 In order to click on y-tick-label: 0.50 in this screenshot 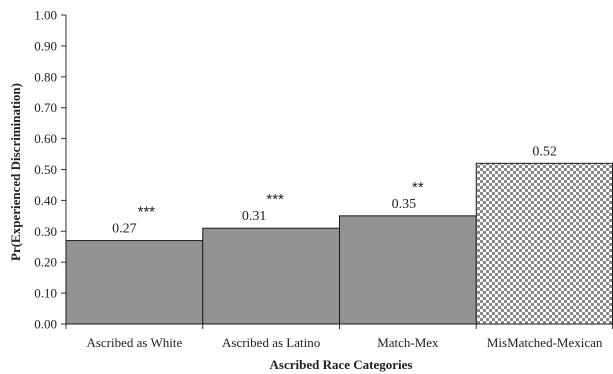, I will do `click(45, 169)`.